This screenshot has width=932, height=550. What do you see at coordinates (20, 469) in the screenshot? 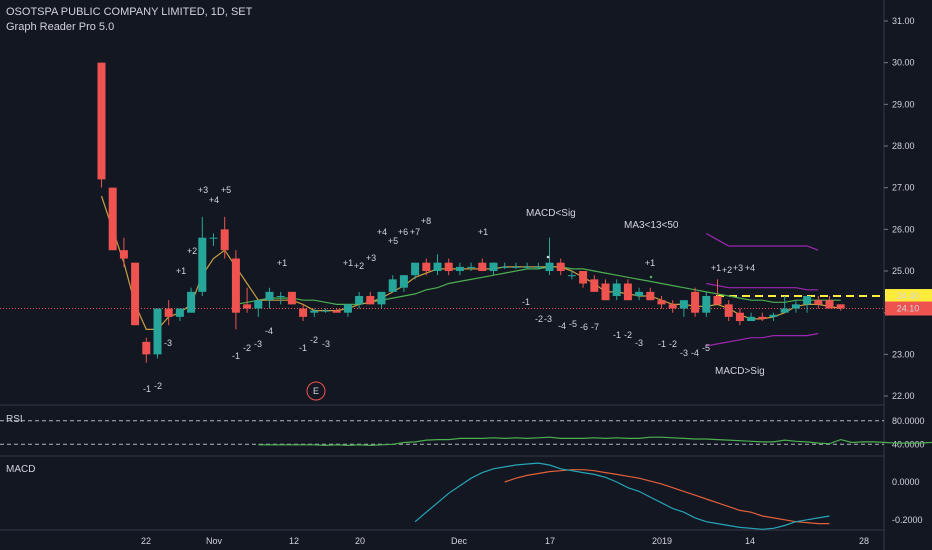
I see `macd-panel-label: MACD` at bounding box center [20, 469].